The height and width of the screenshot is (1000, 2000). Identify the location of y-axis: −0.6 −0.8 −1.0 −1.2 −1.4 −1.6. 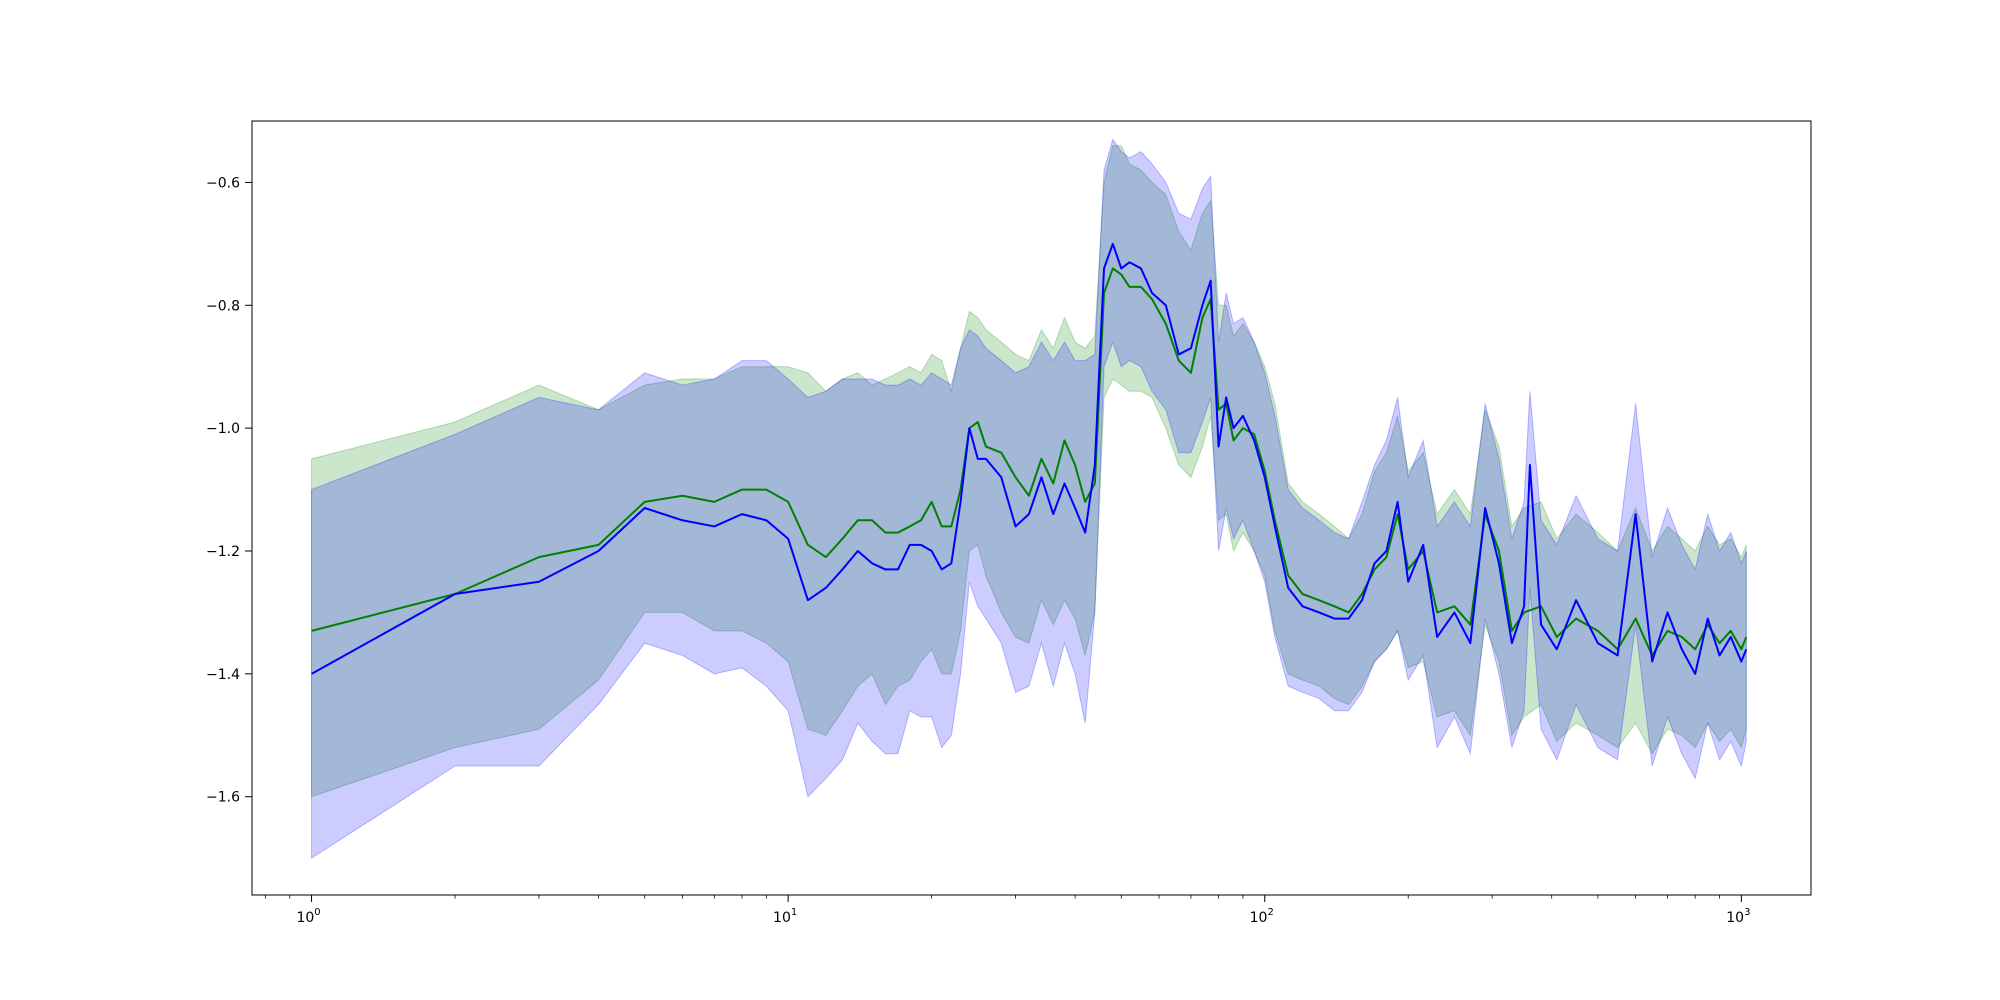
(229, 490).